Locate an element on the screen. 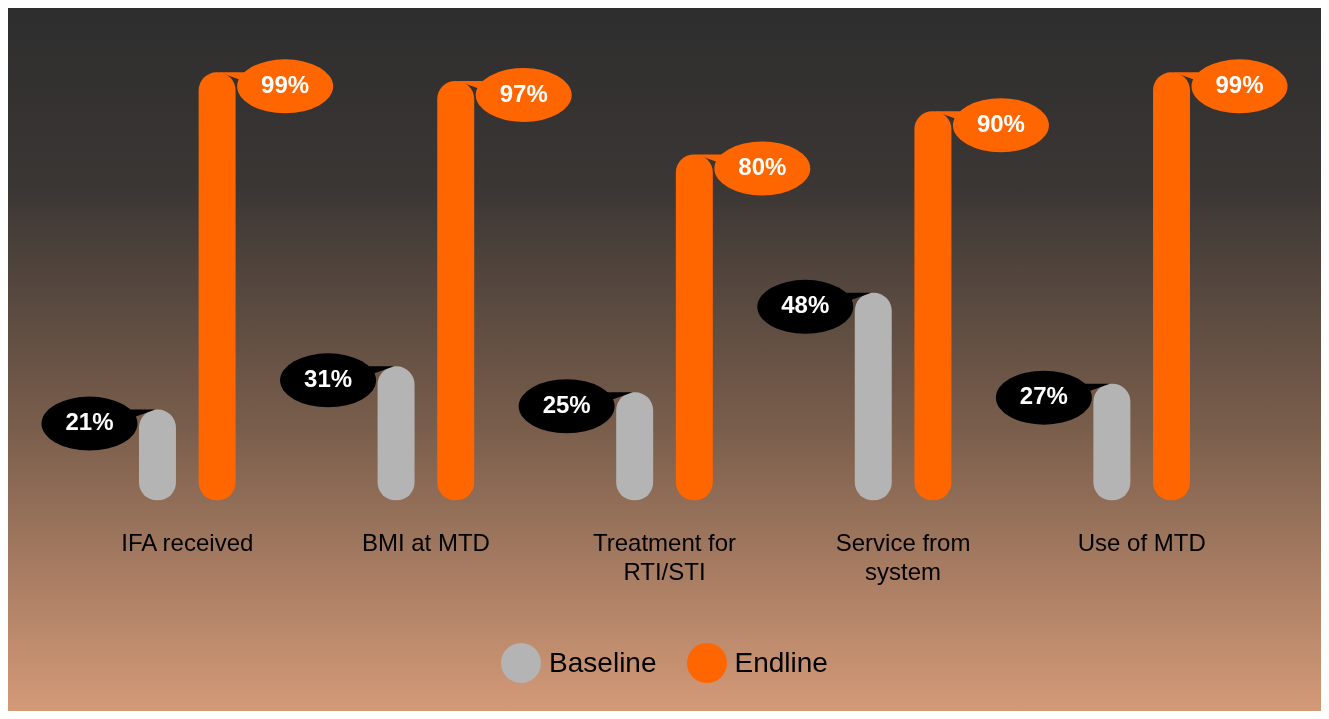 Image resolution: width=1329 pixels, height=719 pixels. x-tick-label: BMI at MTD is located at coordinates (425, 543).